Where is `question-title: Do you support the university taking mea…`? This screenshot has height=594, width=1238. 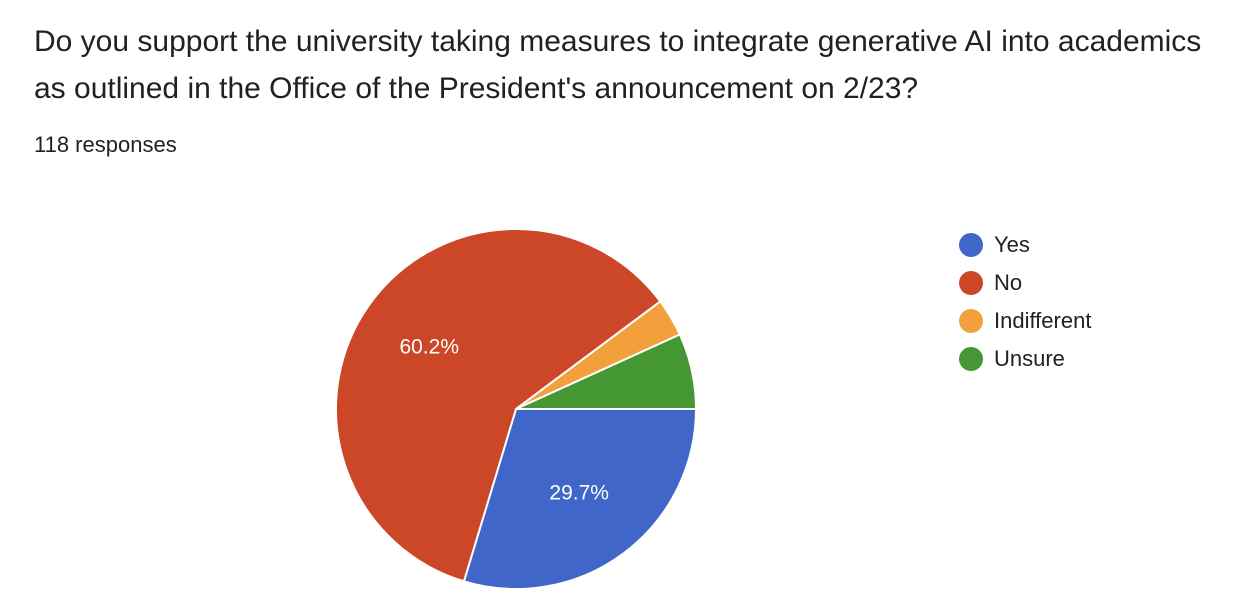
question-title: Do you support the university taking mea… is located at coordinates (618, 65).